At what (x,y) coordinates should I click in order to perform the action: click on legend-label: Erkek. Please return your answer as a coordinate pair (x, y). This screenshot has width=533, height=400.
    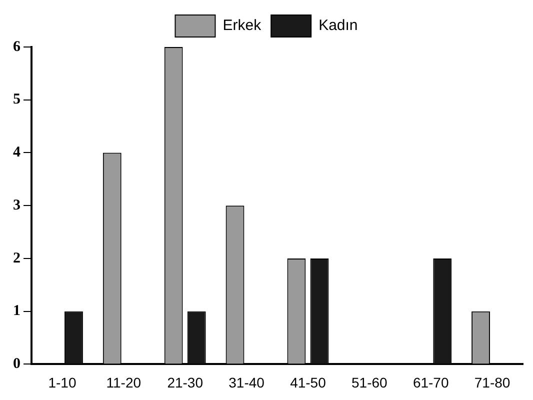
    Looking at the image, I should click on (242, 25).